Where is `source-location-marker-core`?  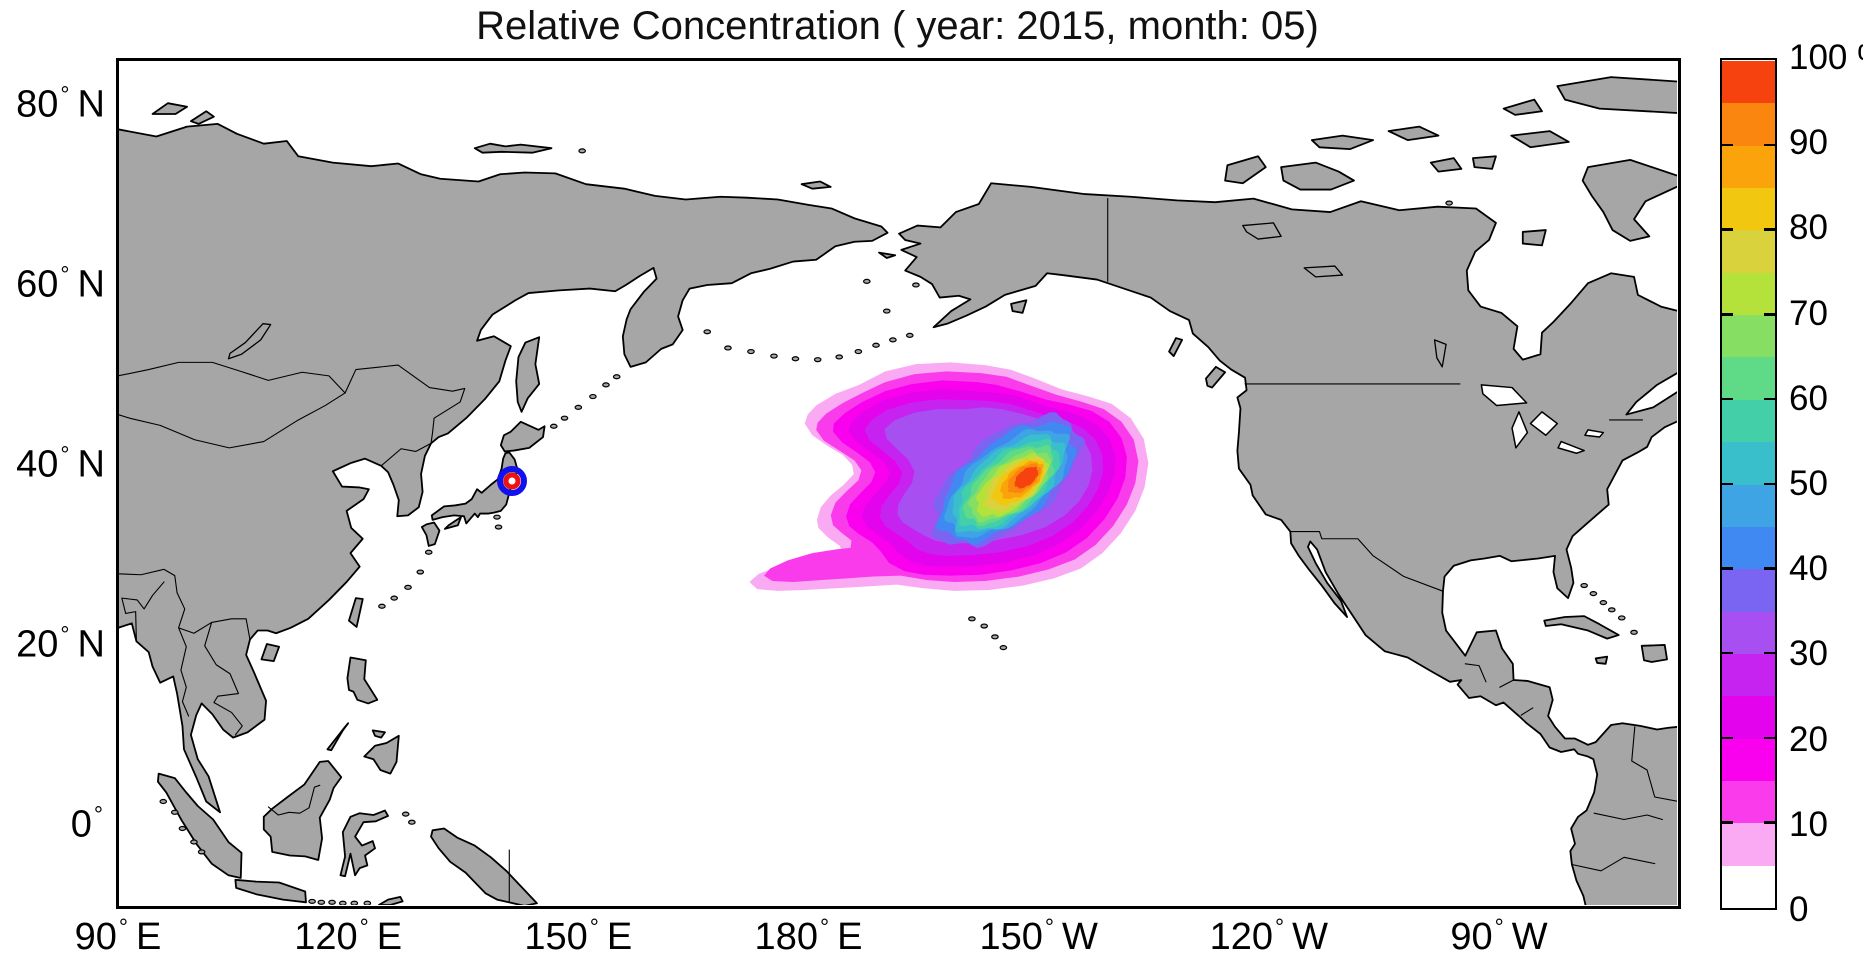
source-location-marker-core is located at coordinates (512, 481).